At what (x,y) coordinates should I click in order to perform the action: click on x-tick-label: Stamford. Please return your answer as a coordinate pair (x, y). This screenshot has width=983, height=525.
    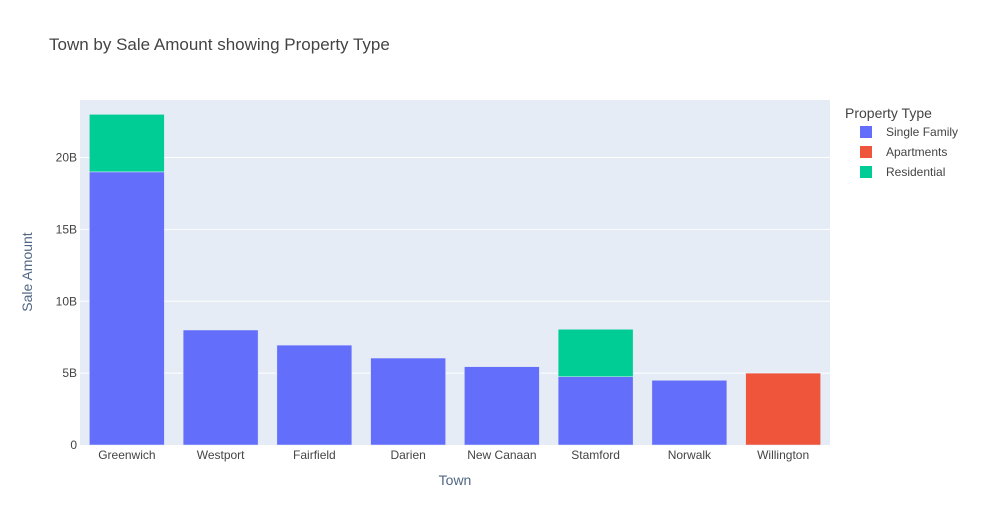
    Looking at the image, I should click on (595, 455).